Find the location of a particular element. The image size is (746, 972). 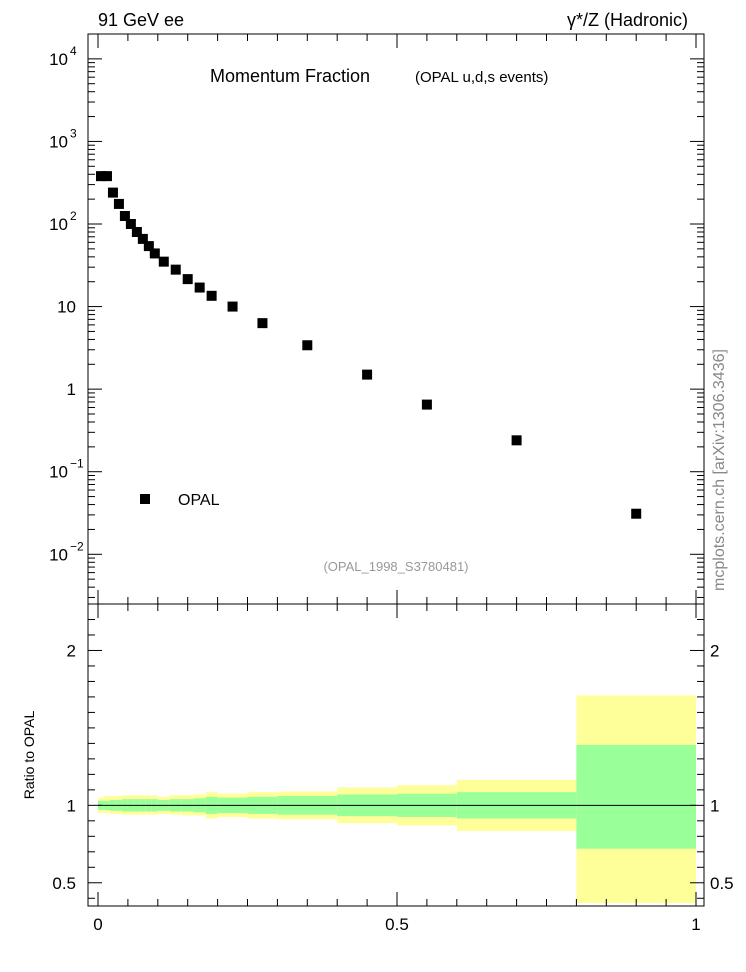

main-y-tick-exponent: 3 is located at coordinates (73, 133).